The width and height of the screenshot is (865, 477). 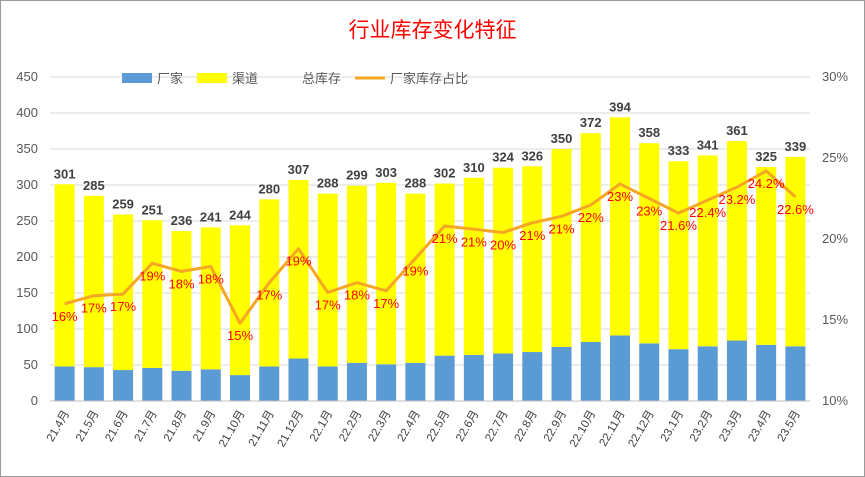 What do you see at coordinates (730, 426) in the screenshot?
I see `x-tick-label: 23.3月` at bounding box center [730, 426].